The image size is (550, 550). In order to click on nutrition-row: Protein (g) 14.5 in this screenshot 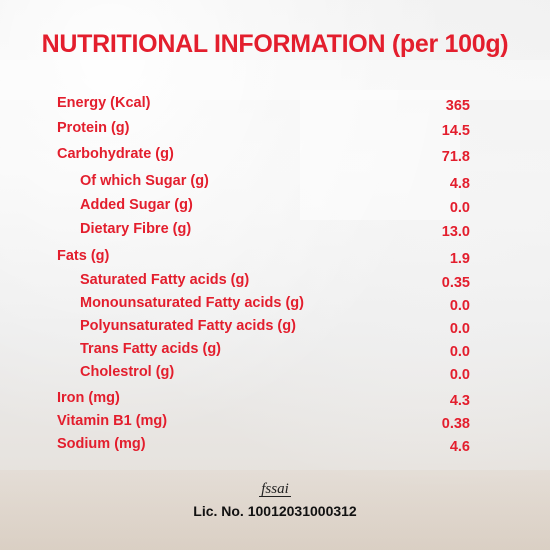, I will do `click(275, 131)`.